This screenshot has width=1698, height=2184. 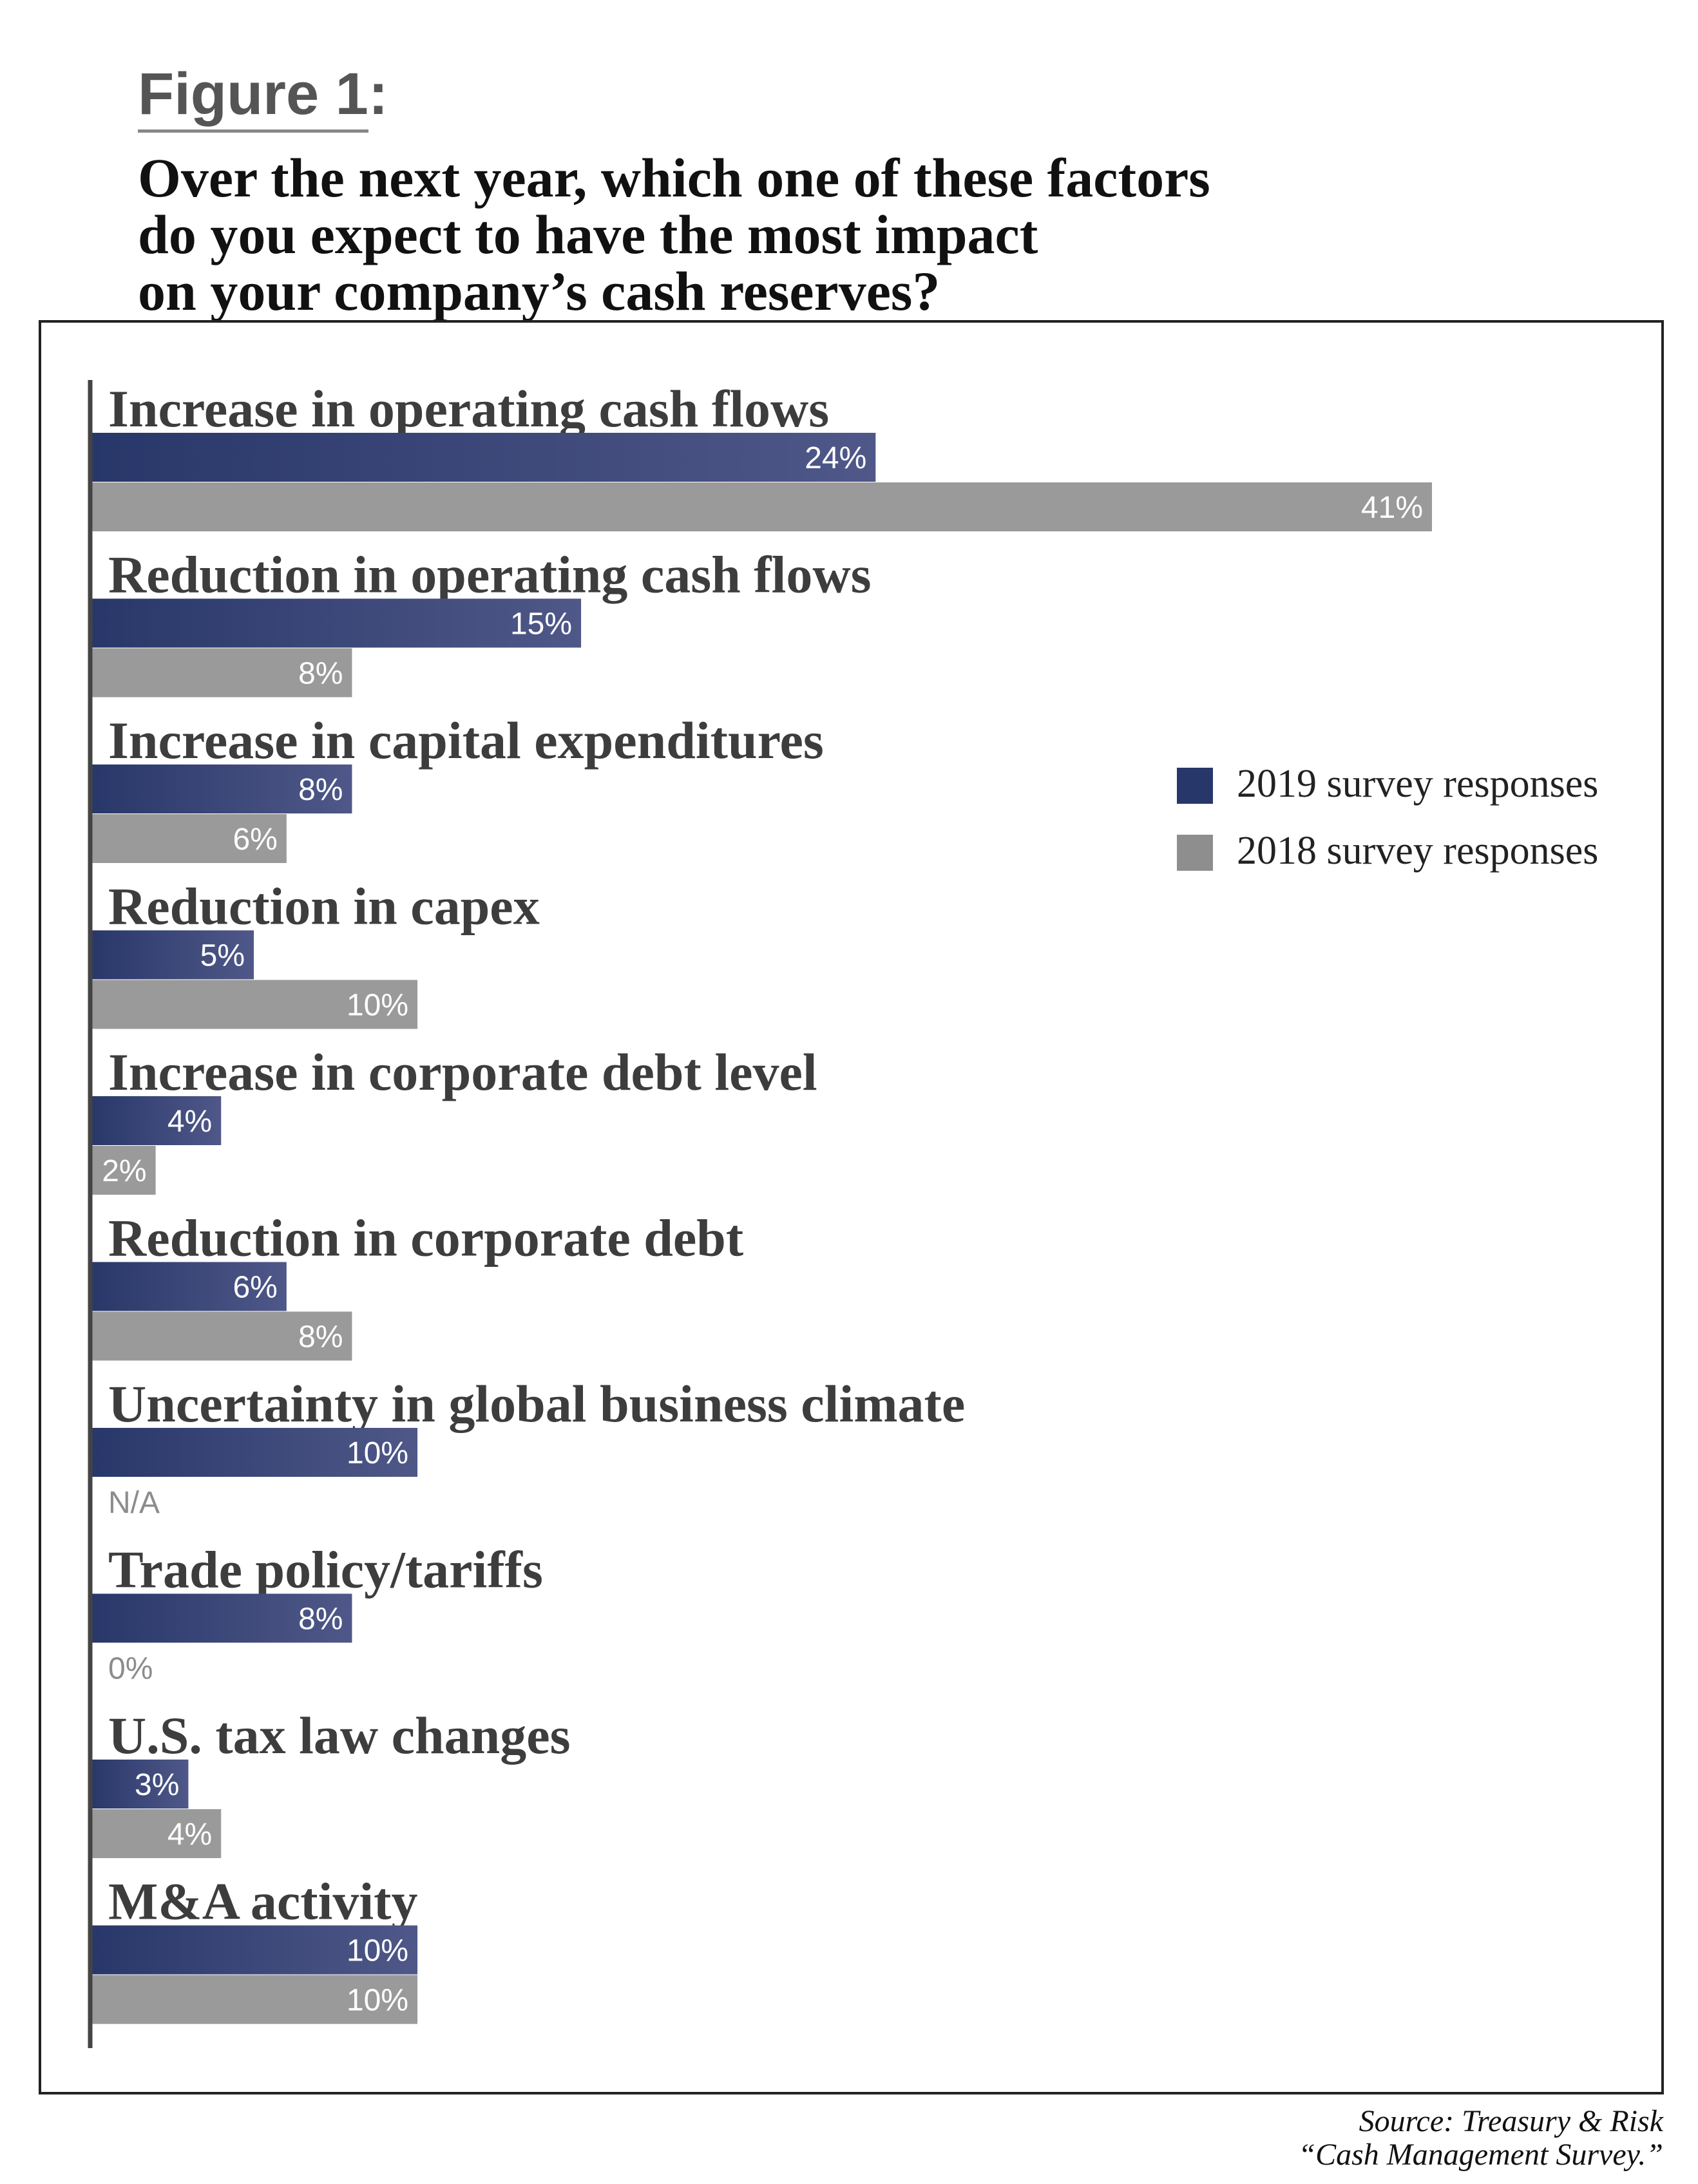 What do you see at coordinates (1480, 2155) in the screenshot?
I see `source-line: “Cash Management Survey.”` at bounding box center [1480, 2155].